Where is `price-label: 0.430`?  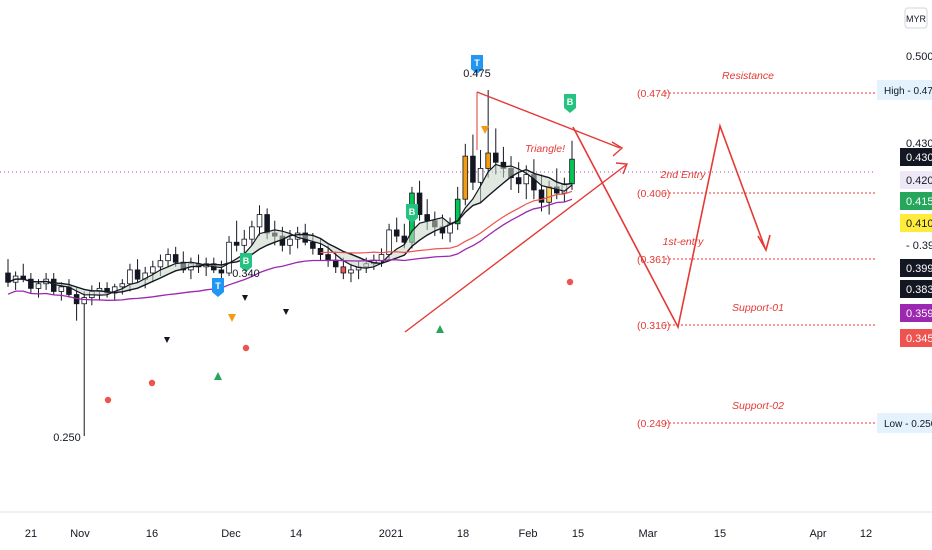 price-label: 0.430 is located at coordinates (919, 158).